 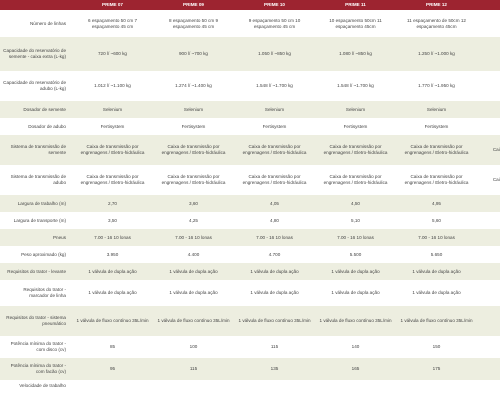 What do you see at coordinates (36, 150) in the screenshot?
I see `row-label: Sistema de transmissão de semente` at bounding box center [36, 150].